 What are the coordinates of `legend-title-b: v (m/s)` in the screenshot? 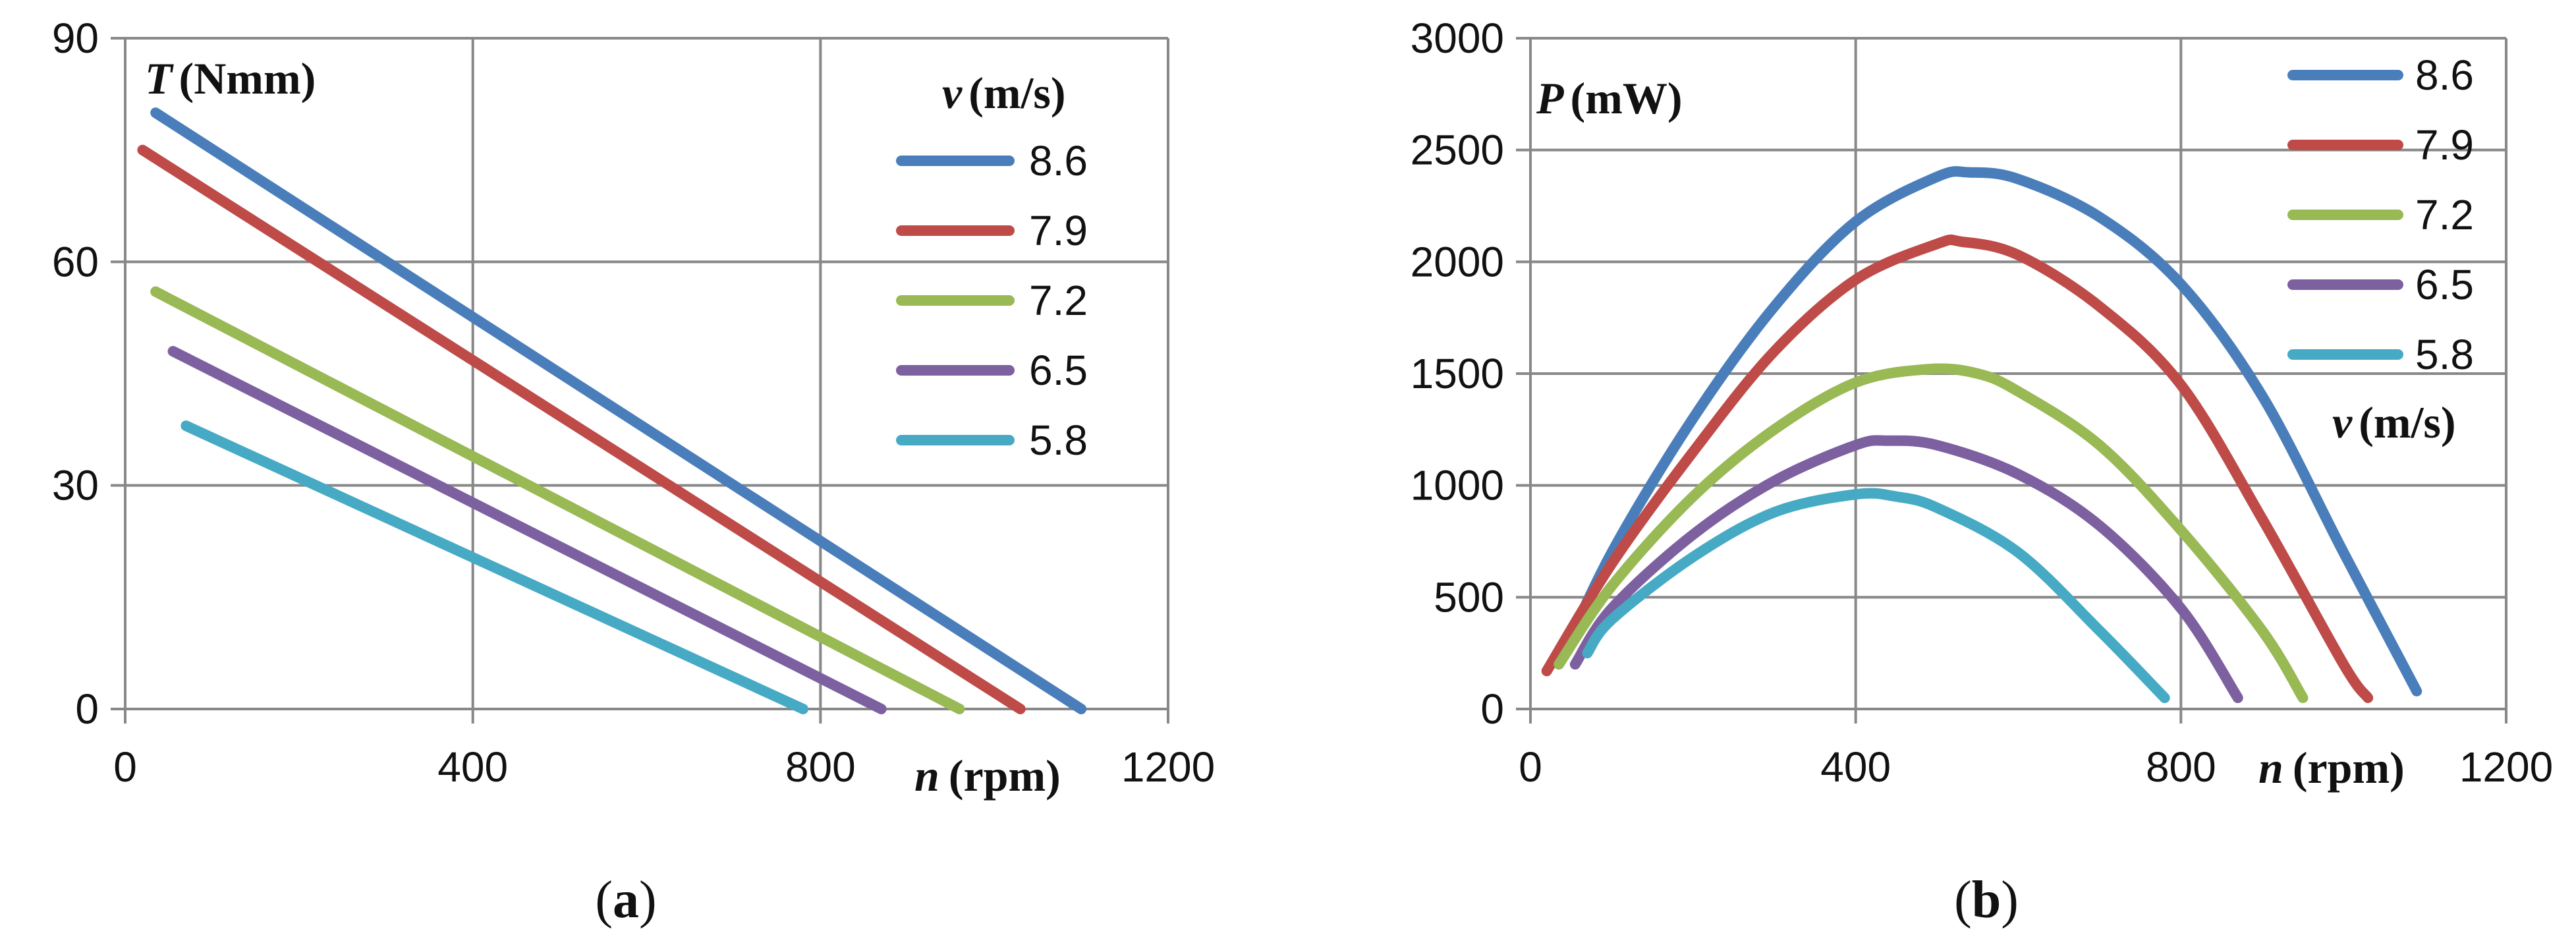 It's located at (2393, 422).